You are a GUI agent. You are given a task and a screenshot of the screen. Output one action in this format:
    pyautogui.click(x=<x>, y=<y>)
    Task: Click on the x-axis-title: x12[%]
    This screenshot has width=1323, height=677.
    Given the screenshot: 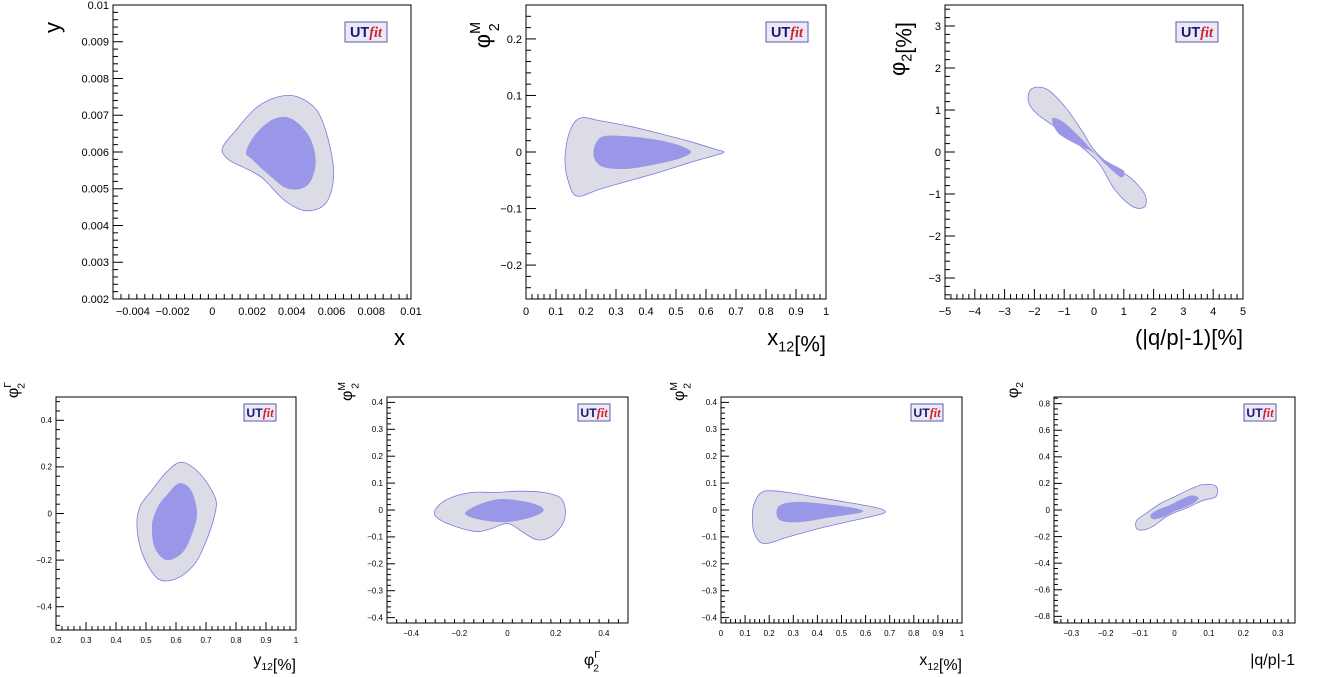 What is the action you would take?
    pyautogui.click(x=796, y=341)
    